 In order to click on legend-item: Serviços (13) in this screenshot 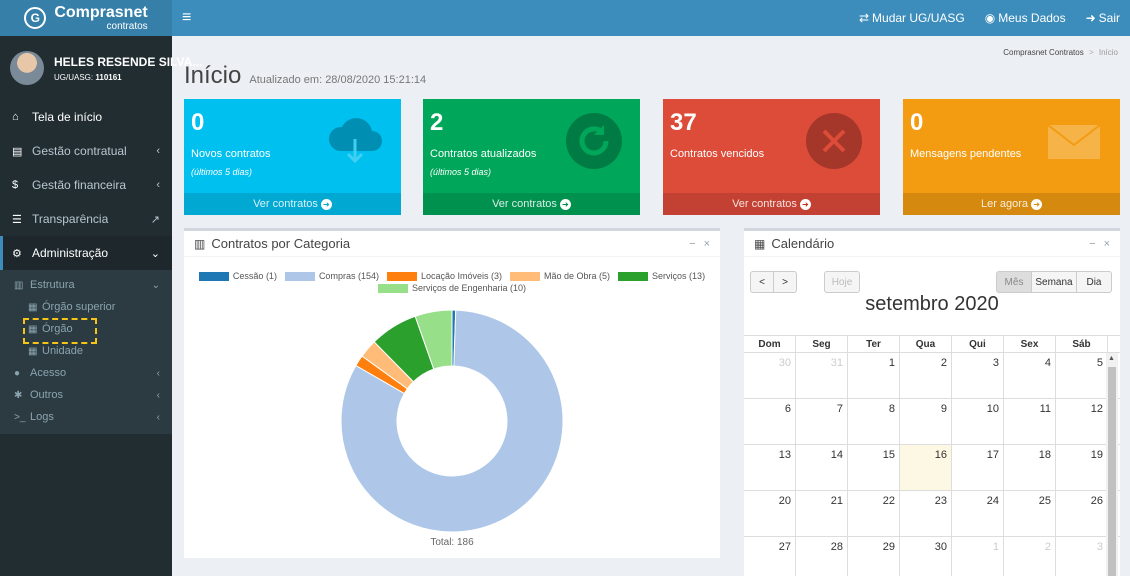, I will do `click(661, 276)`.